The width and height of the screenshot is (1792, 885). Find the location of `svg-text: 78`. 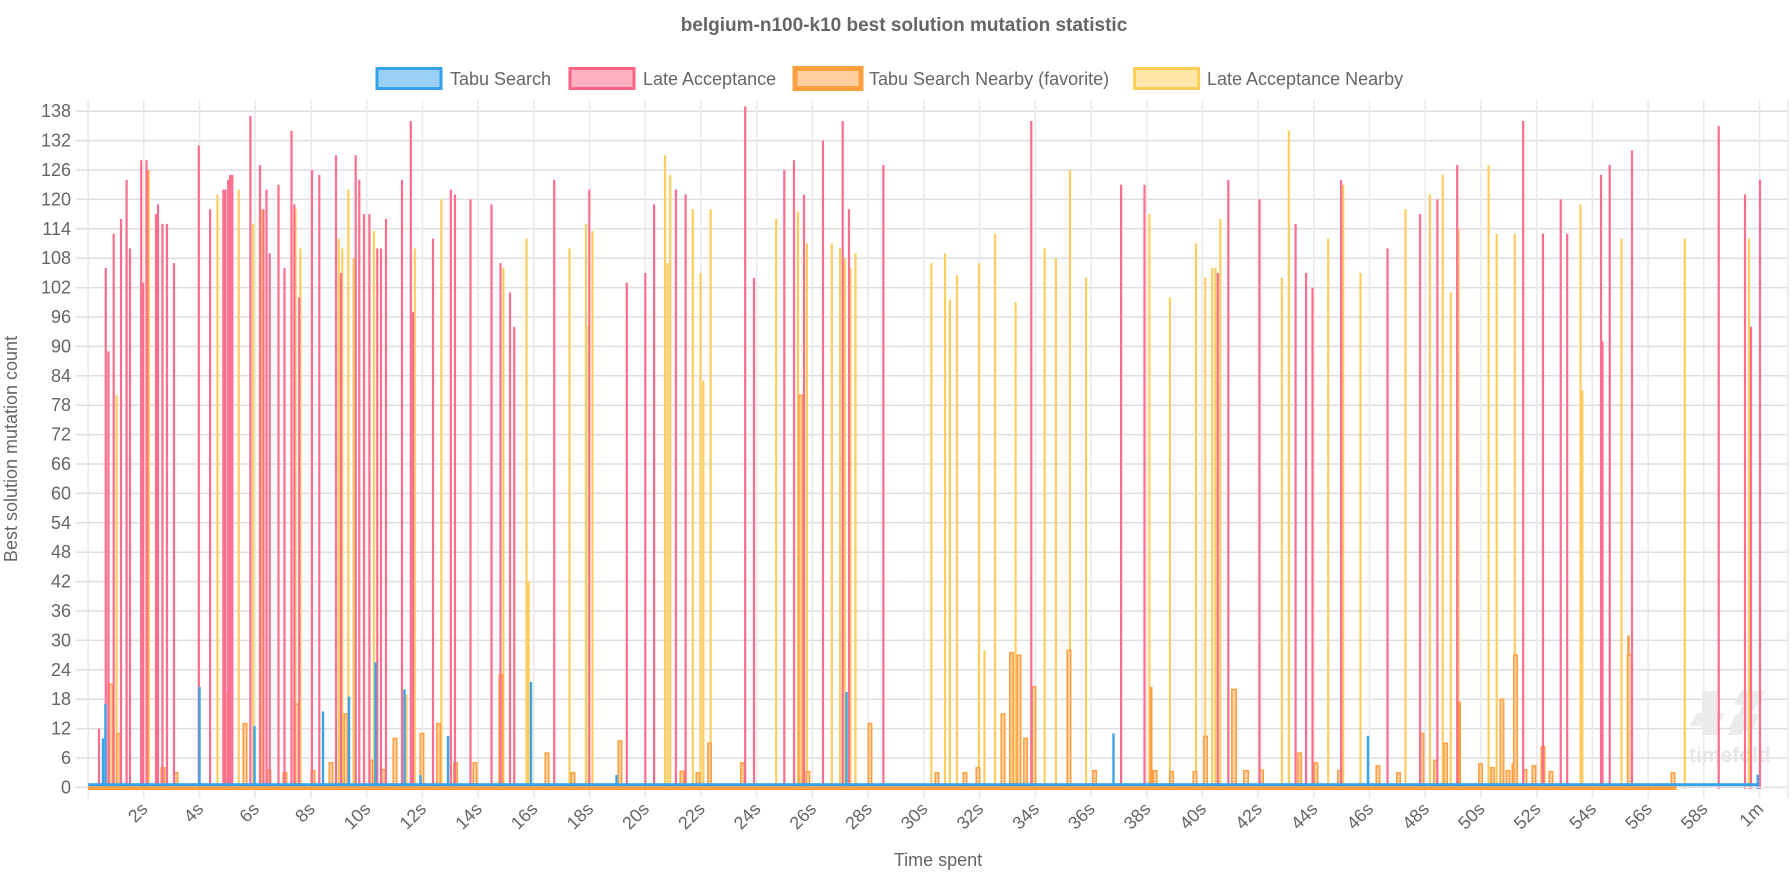

svg-text: 78 is located at coordinates (61, 405).